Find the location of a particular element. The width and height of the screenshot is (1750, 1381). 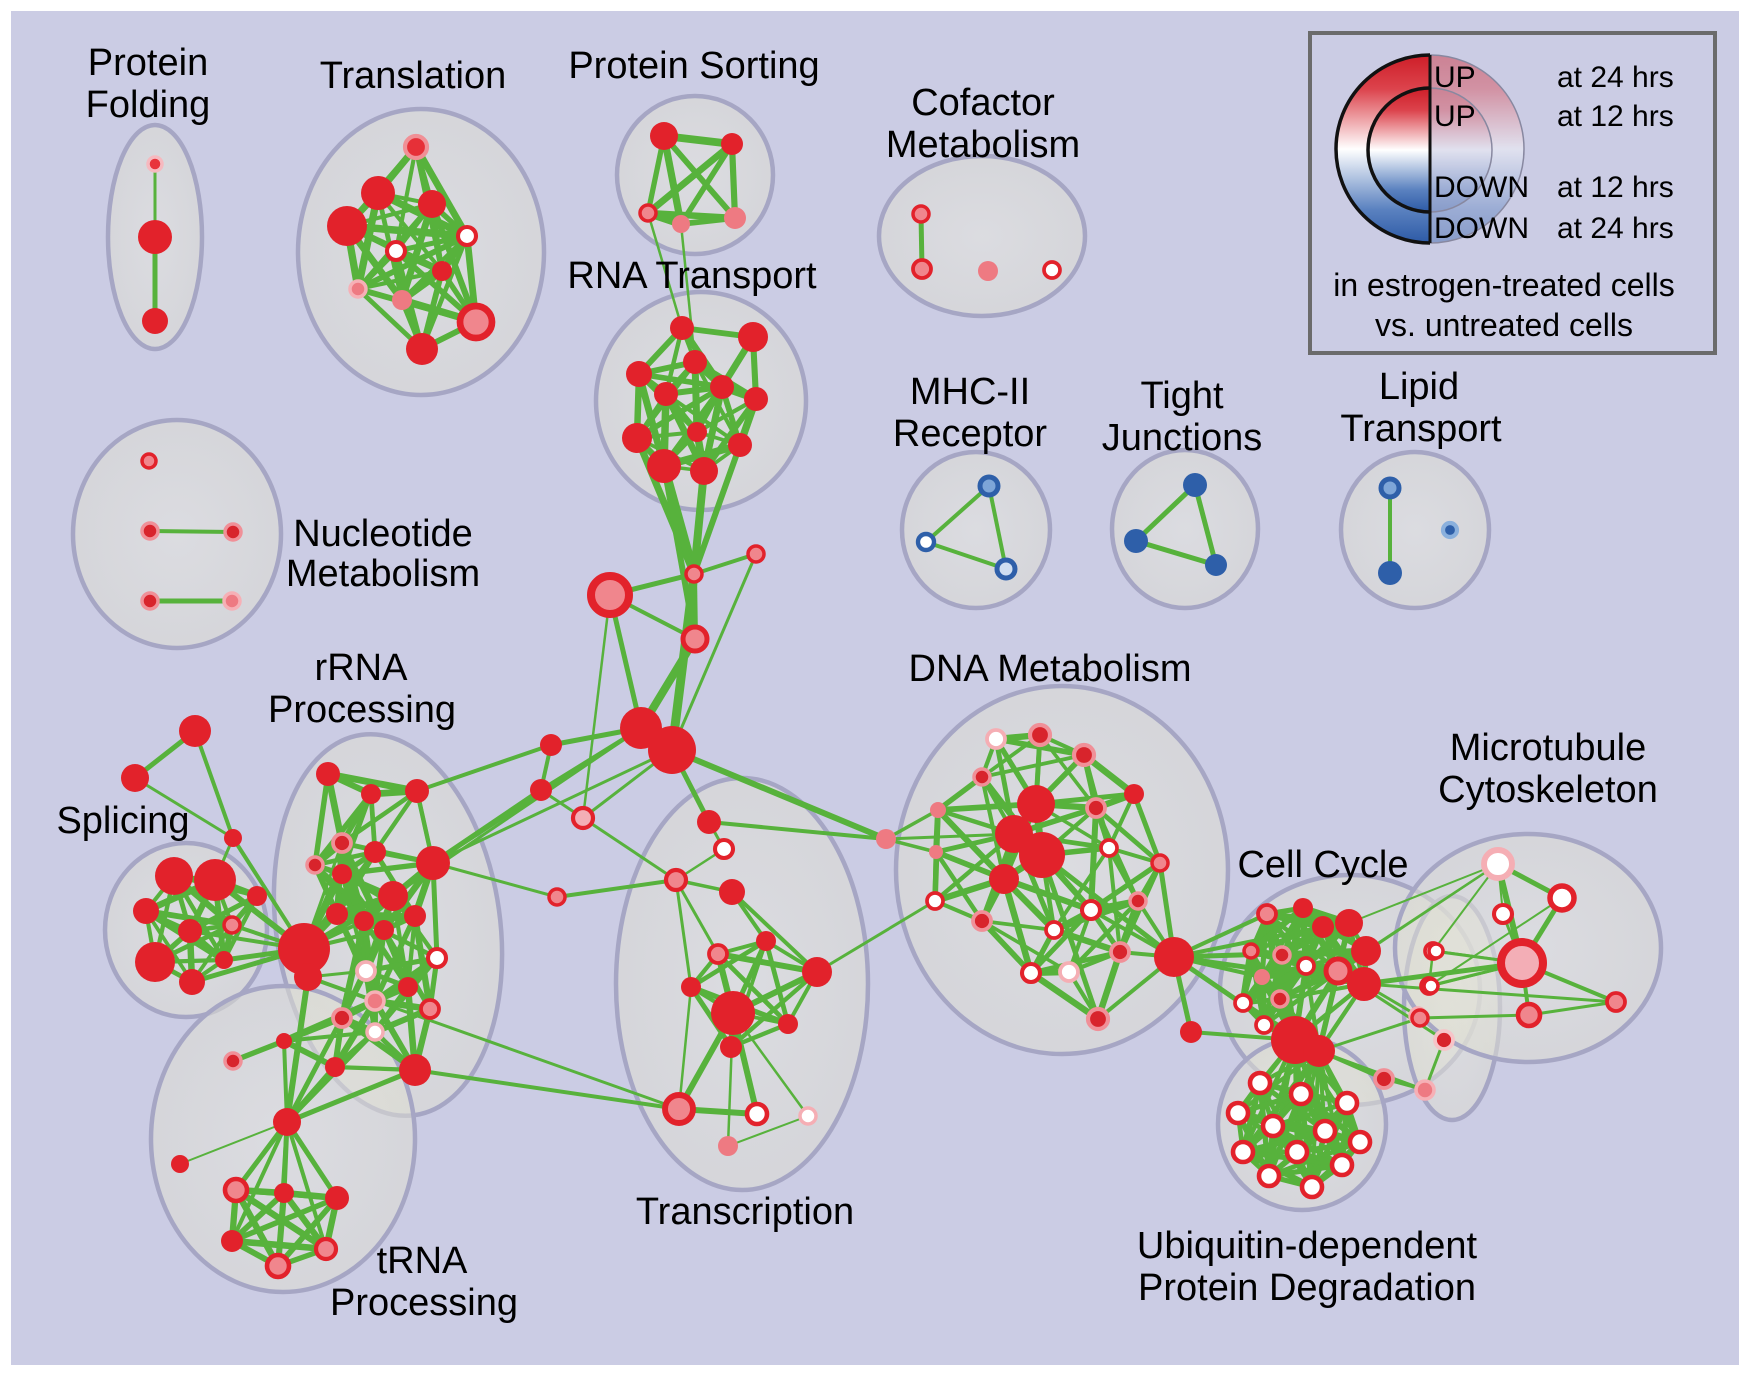

svg-text: Cofactor is located at coordinates (983, 103).